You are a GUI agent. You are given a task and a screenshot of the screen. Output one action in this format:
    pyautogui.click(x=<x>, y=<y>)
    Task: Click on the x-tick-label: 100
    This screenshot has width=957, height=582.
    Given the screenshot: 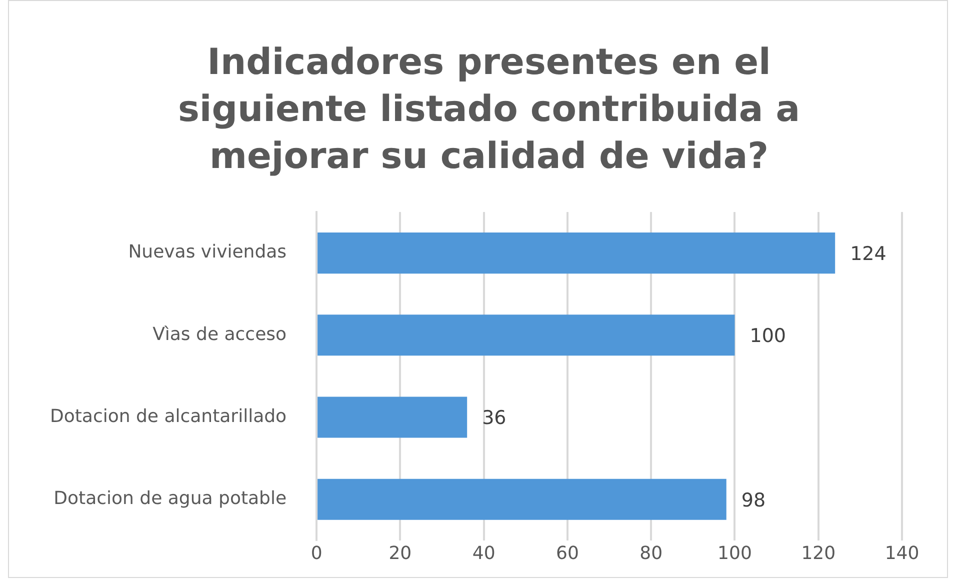 What is the action you would take?
    pyautogui.click(x=735, y=553)
    